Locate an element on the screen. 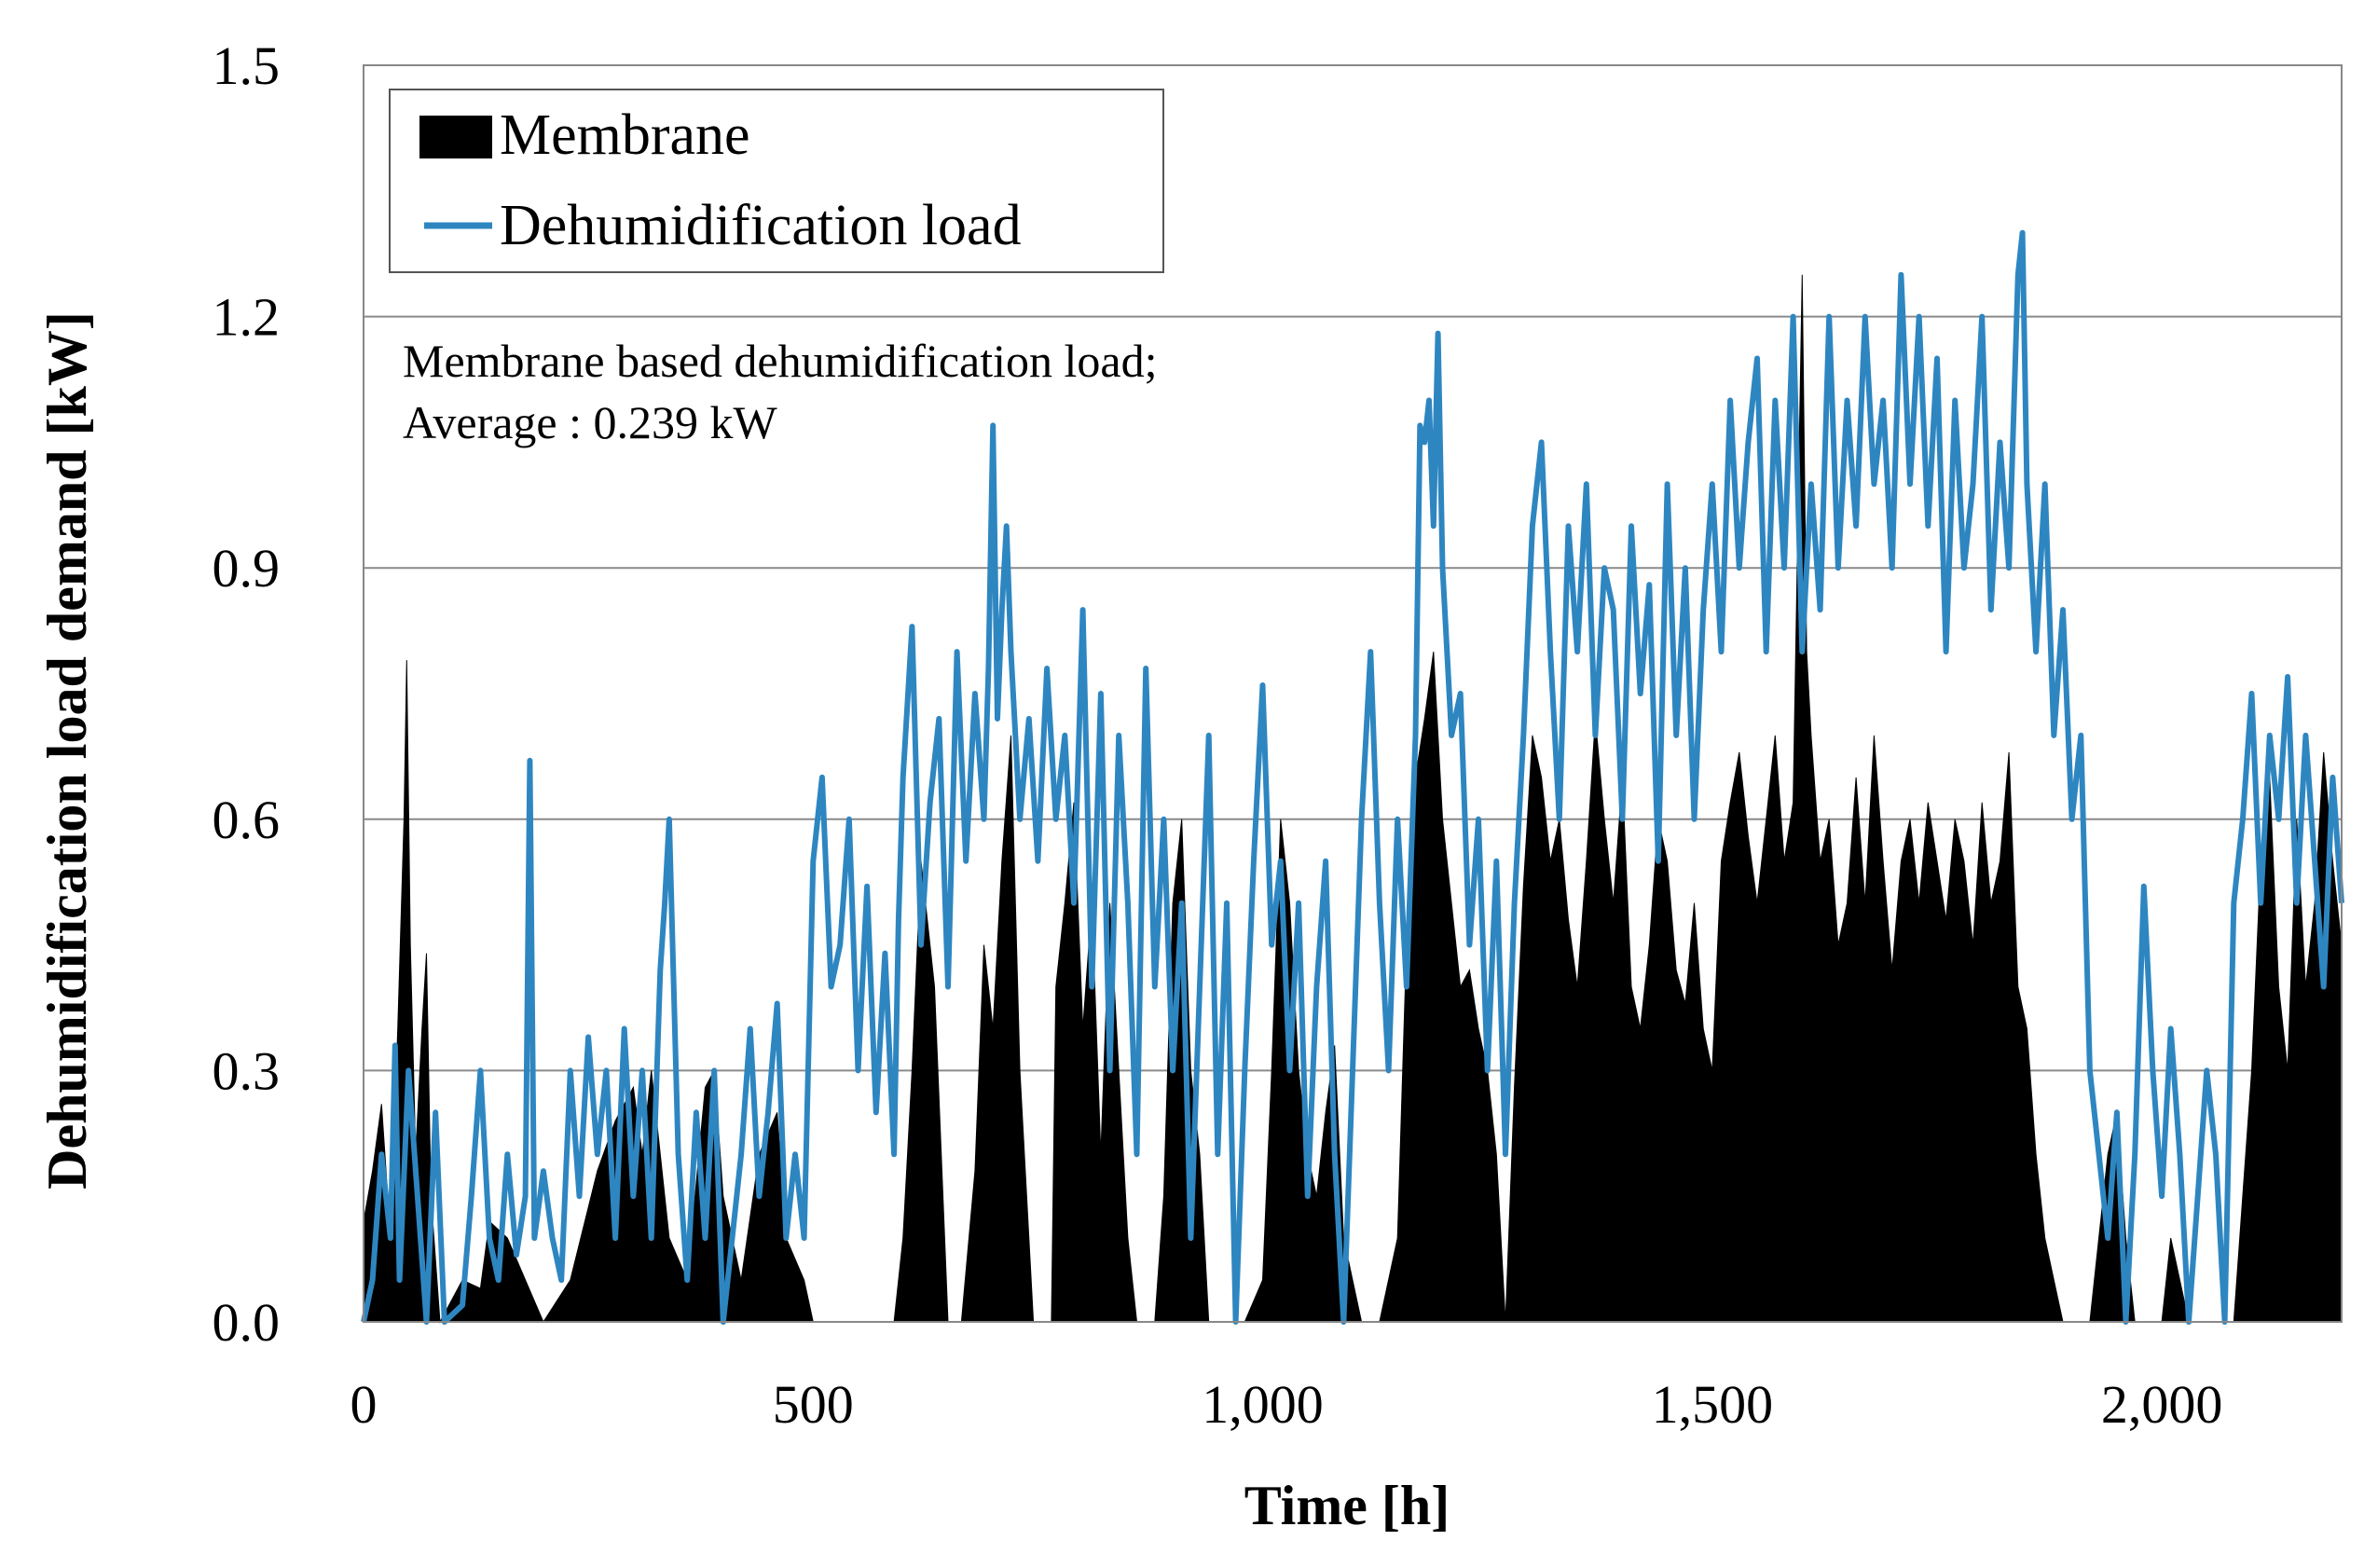 The width and height of the screenshot is (2364, 1568). y-tick-label: 0.3 is located at coordinates (247, 1070).